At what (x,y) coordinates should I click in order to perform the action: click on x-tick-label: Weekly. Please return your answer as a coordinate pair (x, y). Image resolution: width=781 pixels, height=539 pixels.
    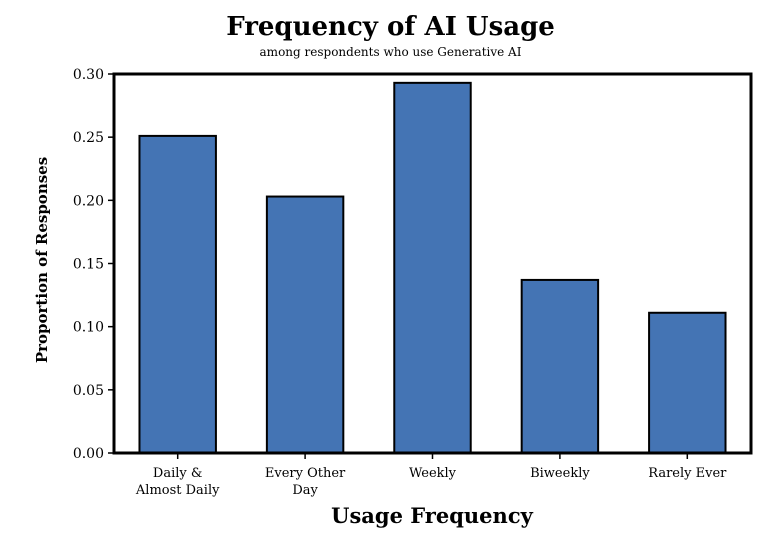
    Looking at the image, I should click on (433, 473).